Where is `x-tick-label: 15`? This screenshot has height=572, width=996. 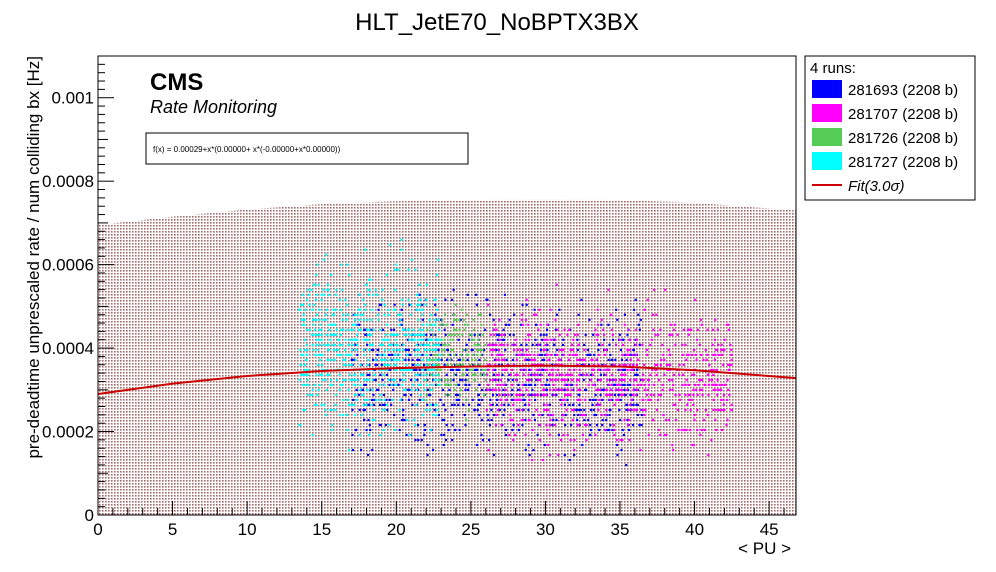
x-tick-label: 15 is located at coordinates (321, 529).